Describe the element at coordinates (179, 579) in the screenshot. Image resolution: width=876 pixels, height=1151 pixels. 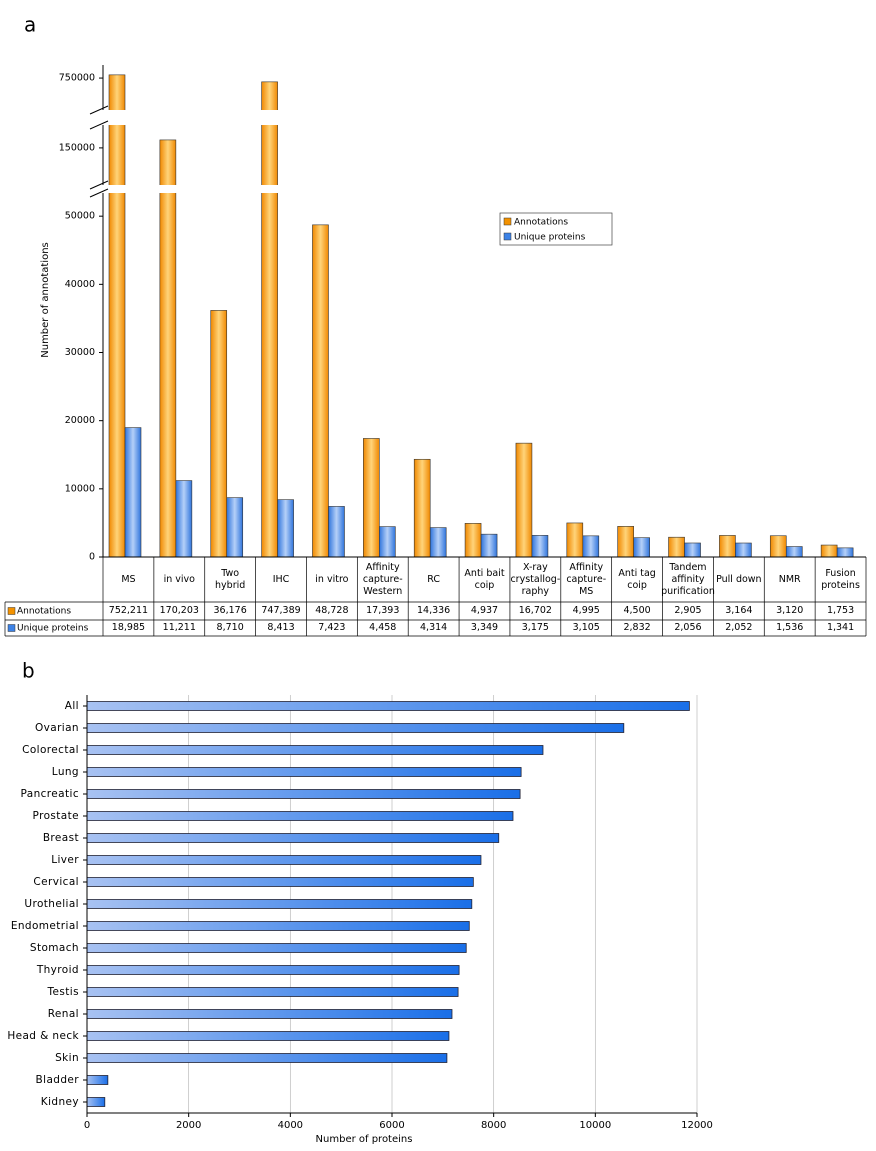
I see `table-cell: in vivo` at that location.